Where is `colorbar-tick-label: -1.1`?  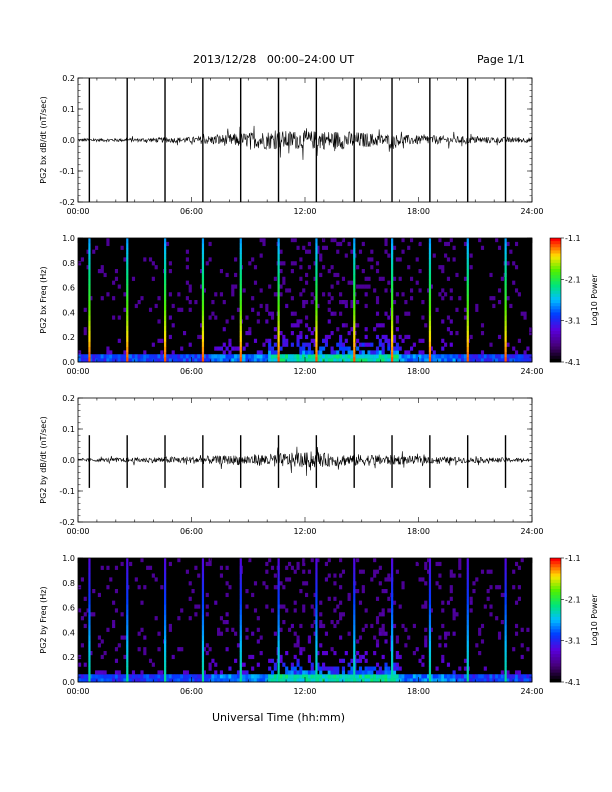 colorbar-tick-label: -1.1 is located at coordinates (573, 558).